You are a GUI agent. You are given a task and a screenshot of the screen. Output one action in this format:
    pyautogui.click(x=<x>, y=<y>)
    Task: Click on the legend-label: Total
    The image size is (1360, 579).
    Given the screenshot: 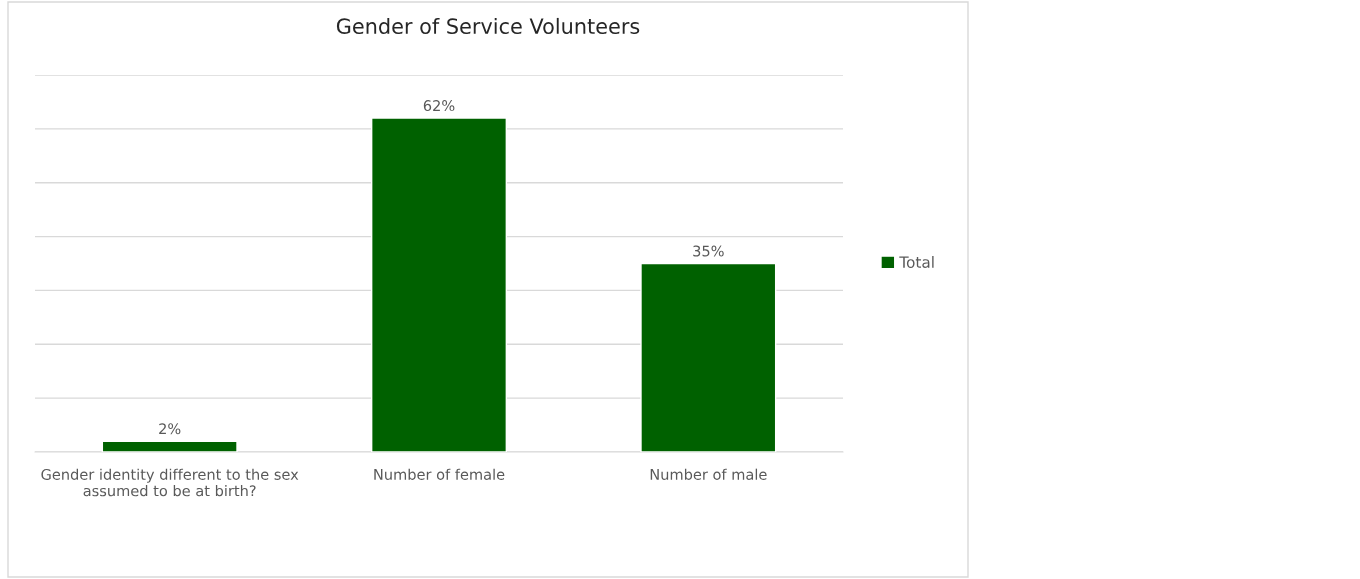 What is the action you would take?
    pyautogui.click(x=916, y=262)
    